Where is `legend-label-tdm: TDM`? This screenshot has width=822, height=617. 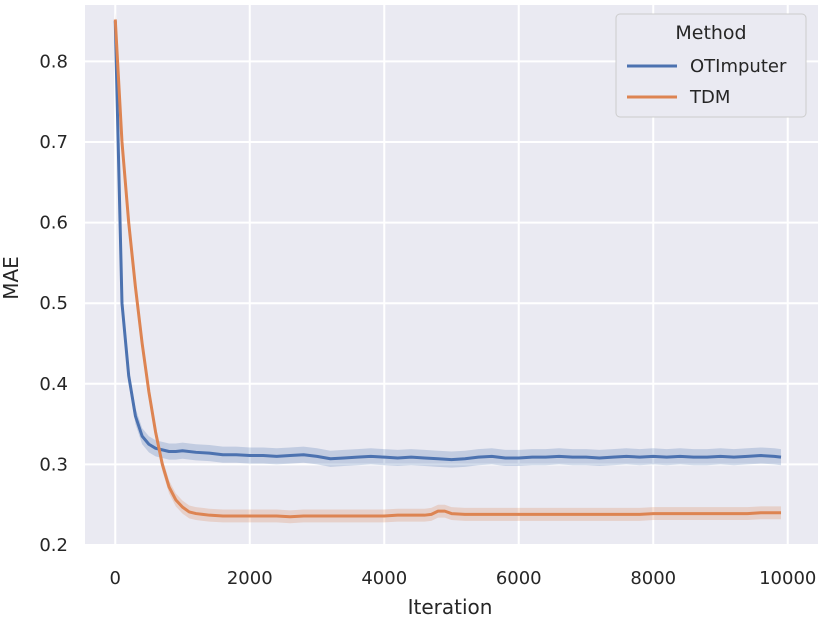 legend-label-tdm: TDM is located at coordinates (709, 97).